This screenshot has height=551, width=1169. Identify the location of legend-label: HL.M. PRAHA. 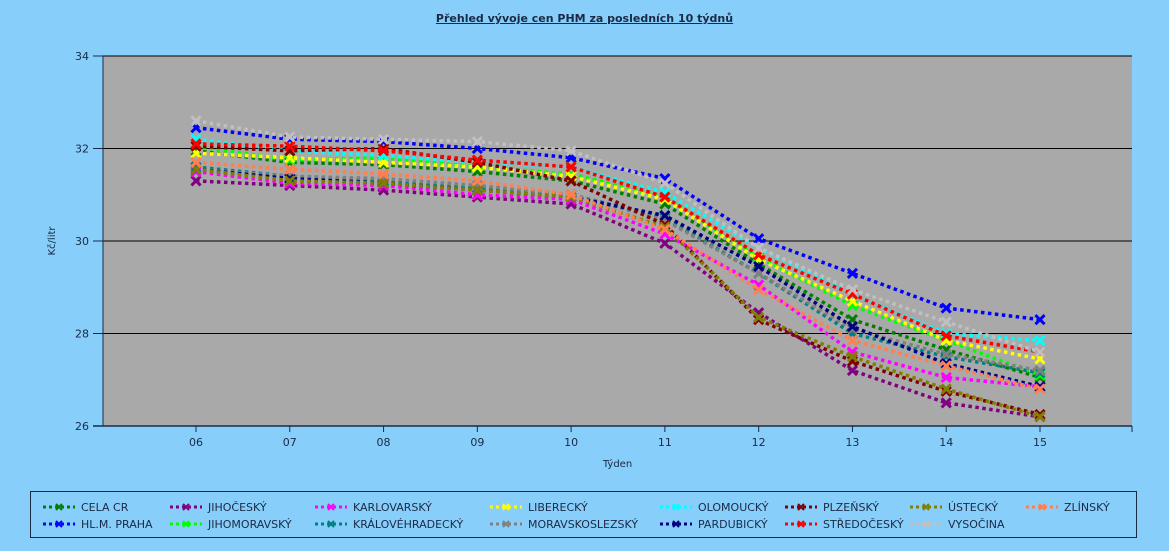
(117, 524).